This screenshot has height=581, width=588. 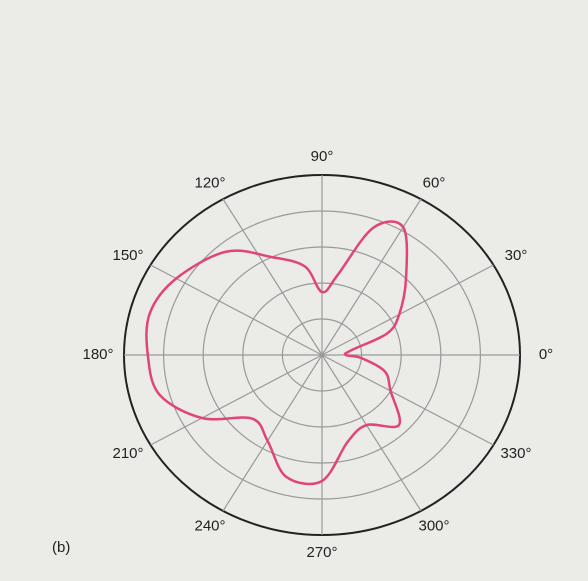 I want to click on angle-label: 240°, so click(x=209, y=525).